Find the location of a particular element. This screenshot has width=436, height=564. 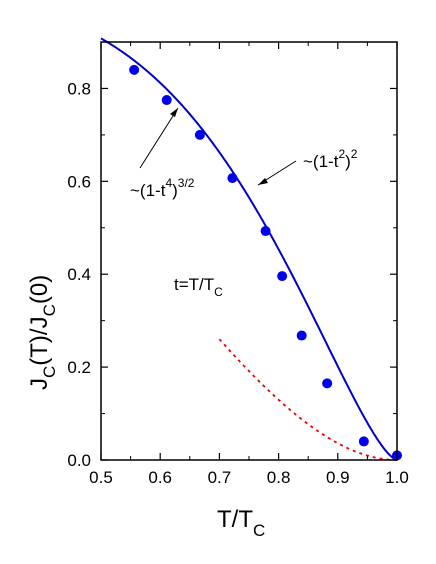

annotation-curve2: ~(1-t2)2 is located at coordinates (330, 159).